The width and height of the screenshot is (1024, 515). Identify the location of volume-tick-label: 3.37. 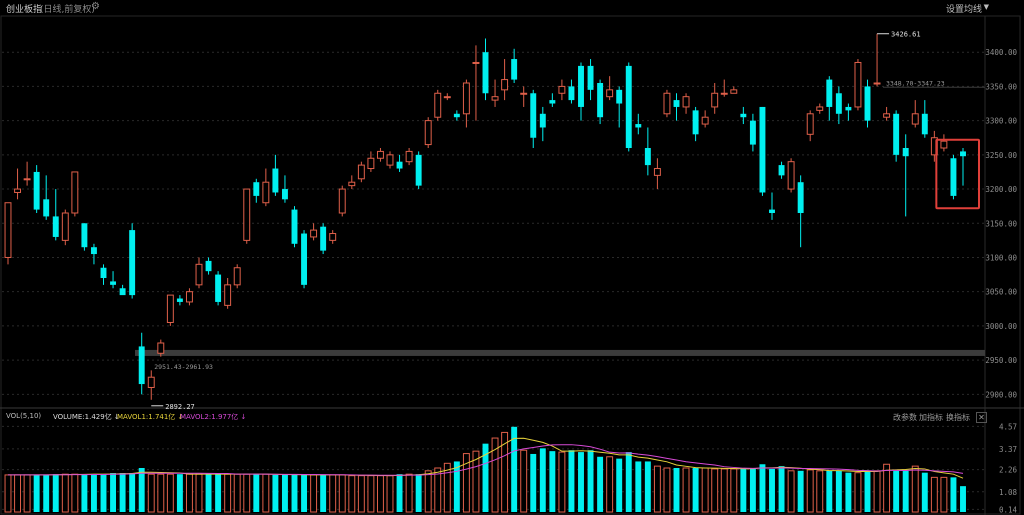
(1008, 449).